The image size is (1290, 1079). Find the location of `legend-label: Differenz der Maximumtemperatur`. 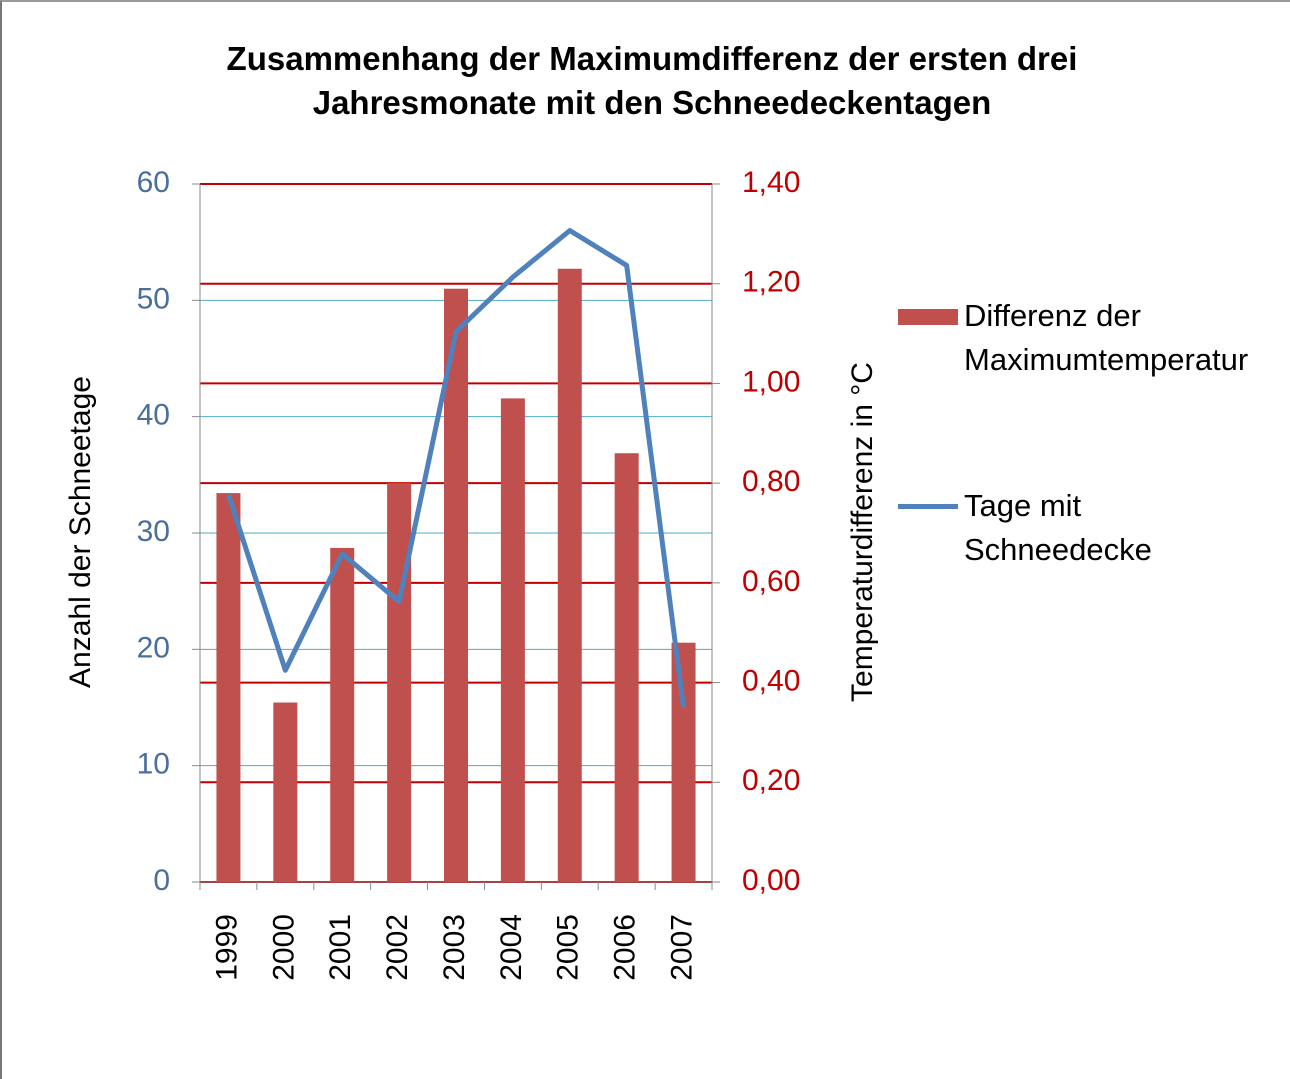

legend-label: Differenz der Maximumtemperatur is located at coordinates (1106, 337).